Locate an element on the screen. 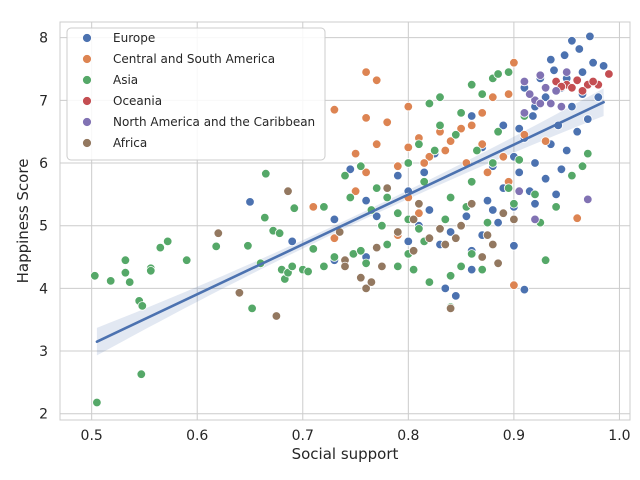 This screenshot has width=640, height=480. series-north-america-and-the-caribbean is located at coordinates (553, 146).